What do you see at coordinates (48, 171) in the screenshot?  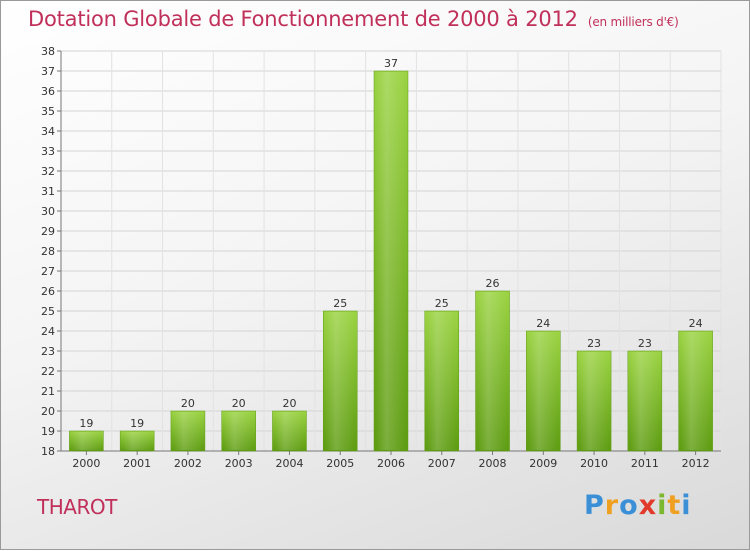 I see `y-tick-label: 32` at bounding box center [48, 171].